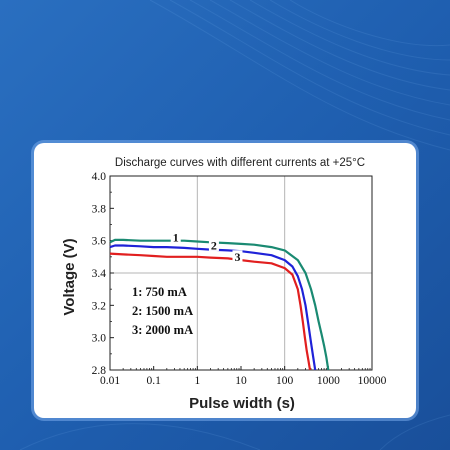 This screenshot has height=450, width=450. I want to click on x-tick-label: 1, so click(197, 381).